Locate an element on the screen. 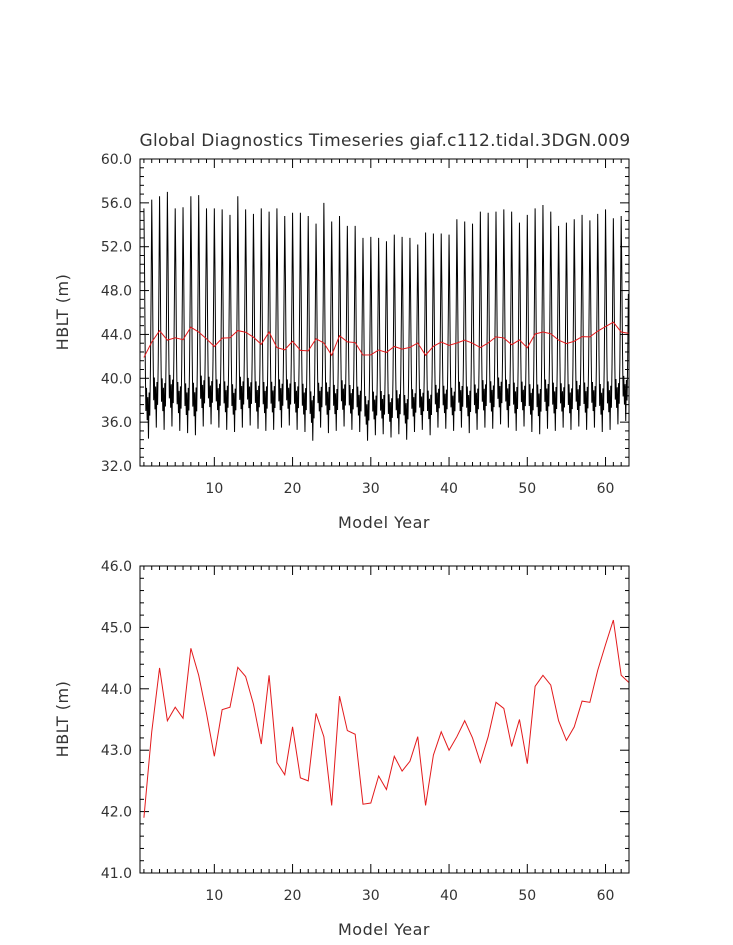 This screenshot has width=733, height=945. y-tick-label: 32.0 is located at coordinates (116, 467).